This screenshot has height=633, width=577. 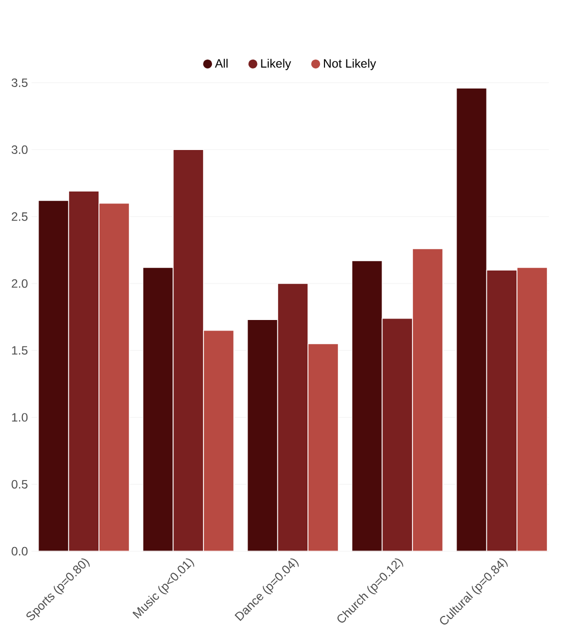 What do you see at coordinates (20, 283) in the screenshot?
I see `y-tick-label: 2.0` at bounding box center [20, 283].